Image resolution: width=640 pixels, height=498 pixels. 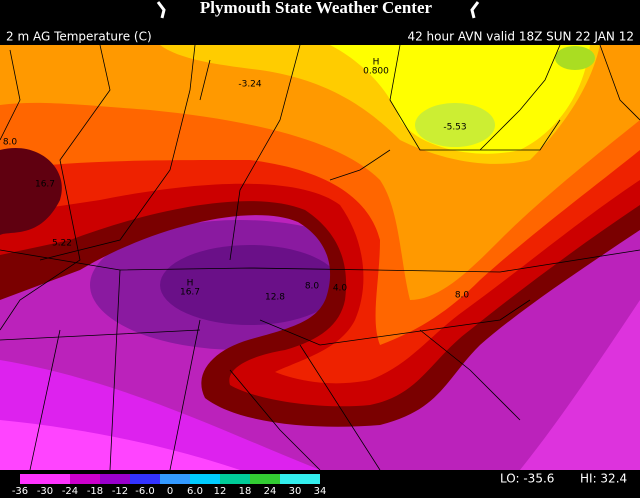 I want to click on colorbar-label: -12, so click(x=120, y=491).